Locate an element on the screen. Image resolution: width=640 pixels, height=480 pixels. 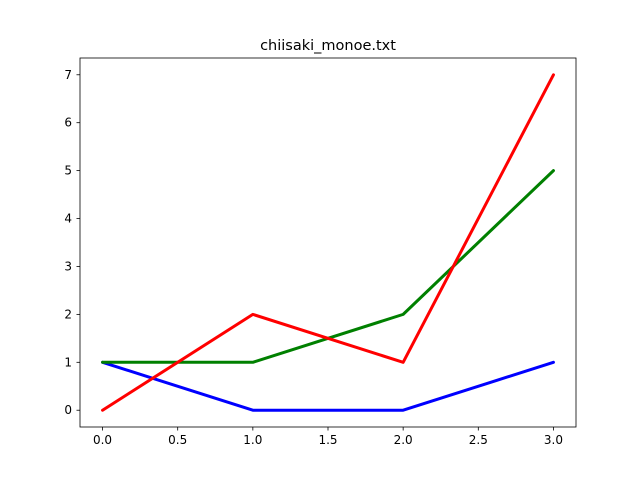
y-tick-label: 6 is located at coordinates (68, 123).